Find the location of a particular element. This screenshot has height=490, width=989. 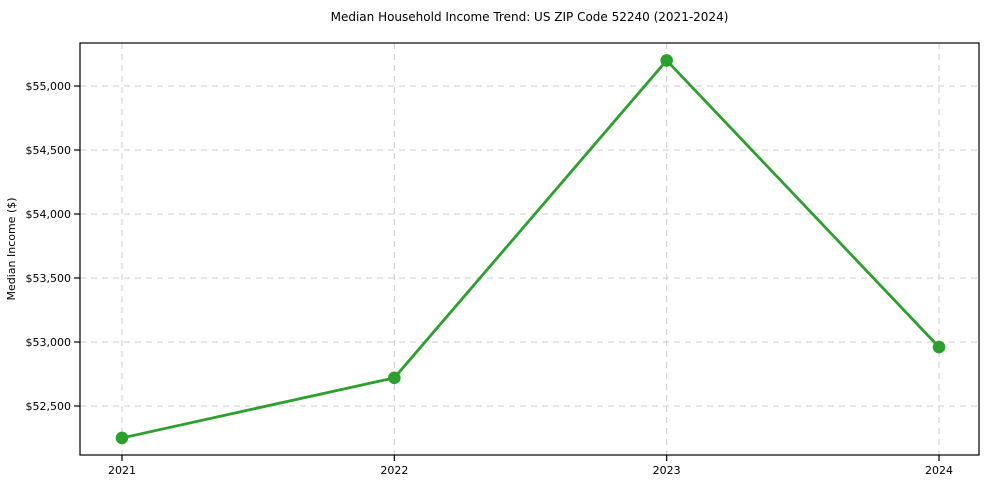

y-tick-label: $54,000 is located at coordinates (49, 214).